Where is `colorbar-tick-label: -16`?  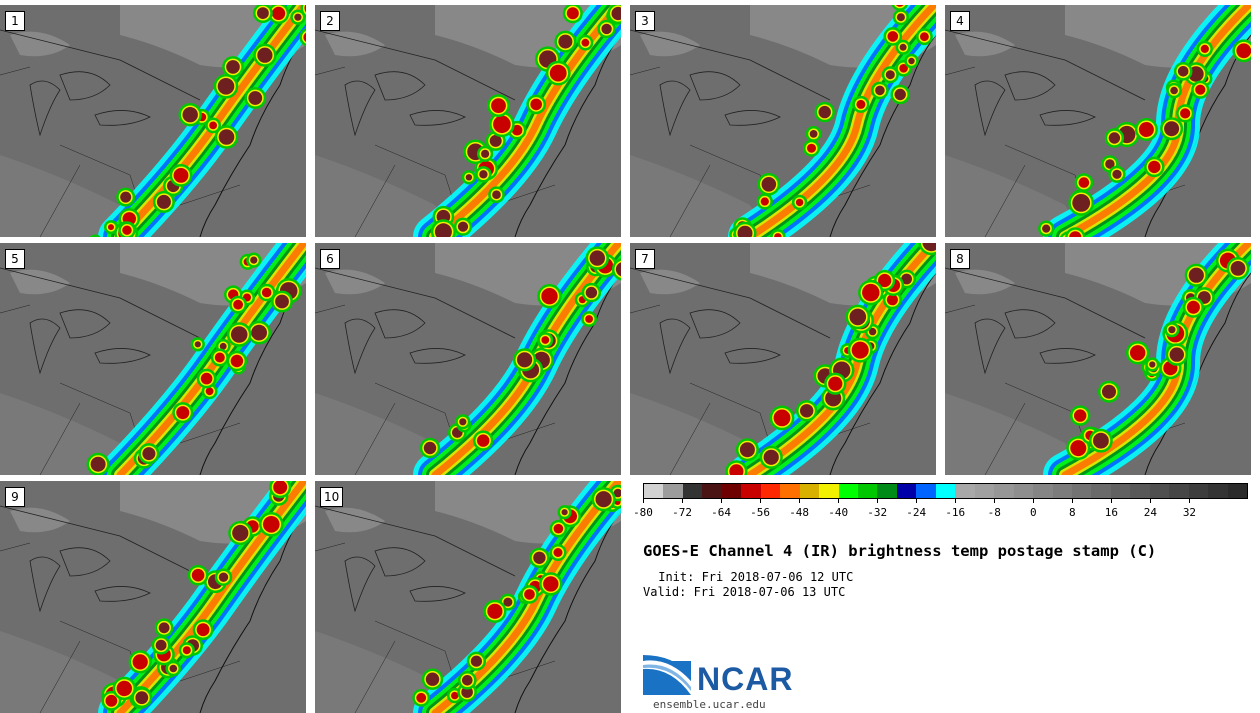 colorbar-tick-label: -16 is located at coordinates (955, 512).